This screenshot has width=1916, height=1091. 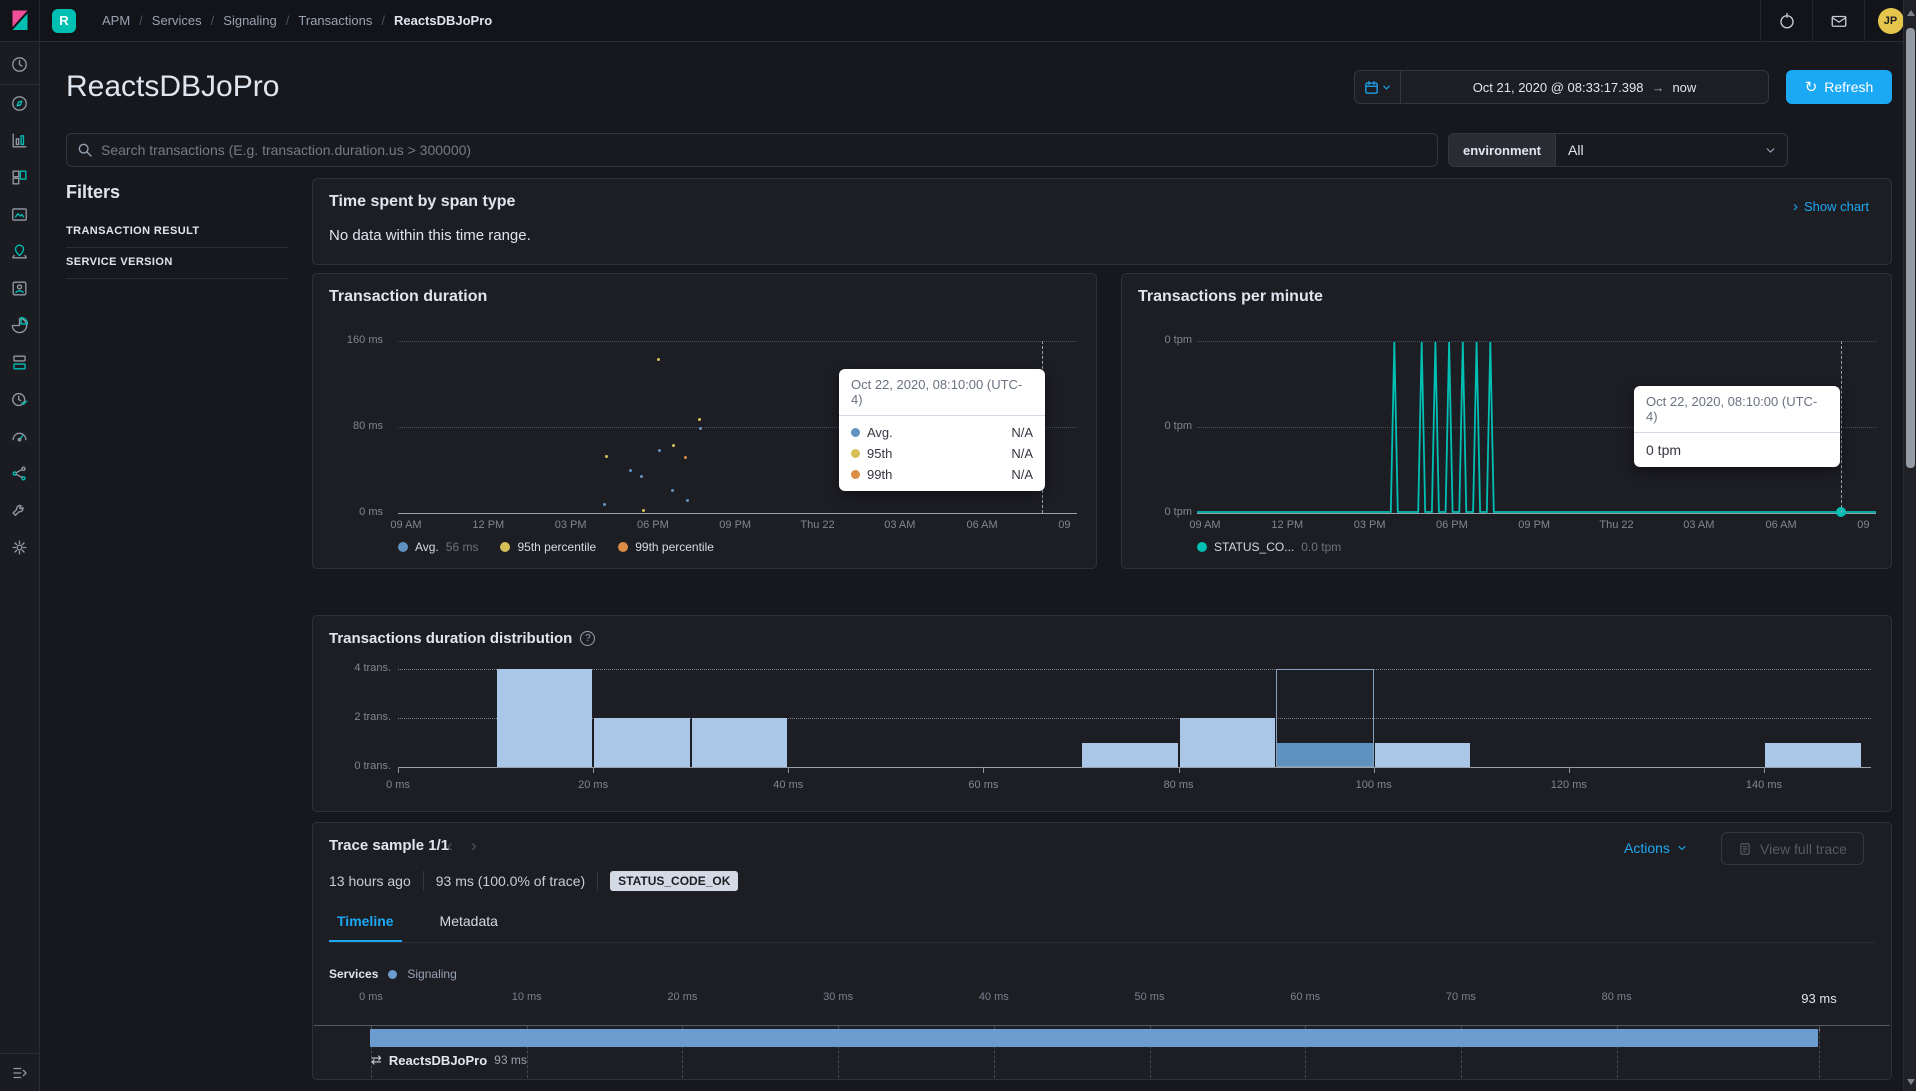 I want to click on waterfall-item-name: ReactsDBJoPro, so click(x=438, y=1060).